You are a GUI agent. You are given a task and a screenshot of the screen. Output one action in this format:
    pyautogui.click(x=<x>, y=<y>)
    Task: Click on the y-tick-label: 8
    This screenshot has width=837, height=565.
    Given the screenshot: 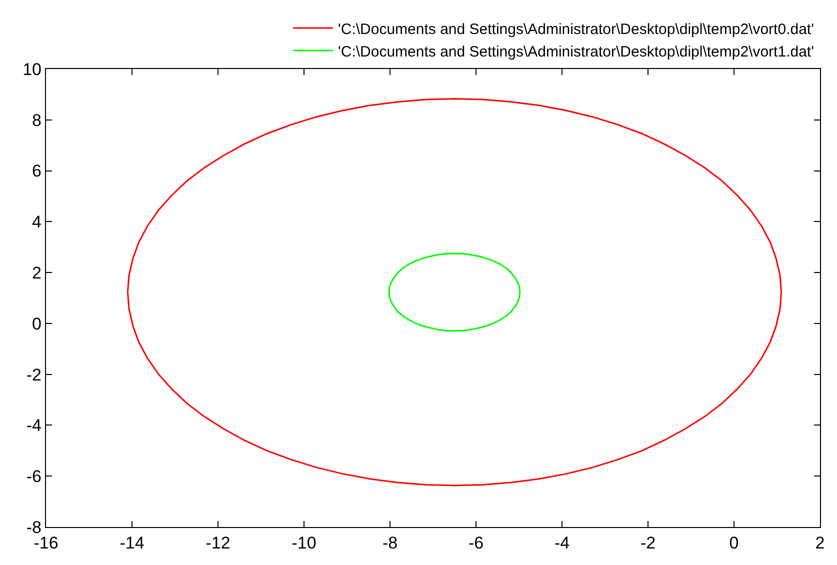 What is the action you would take?
    pyautogui.click(x=37, y=120)
    